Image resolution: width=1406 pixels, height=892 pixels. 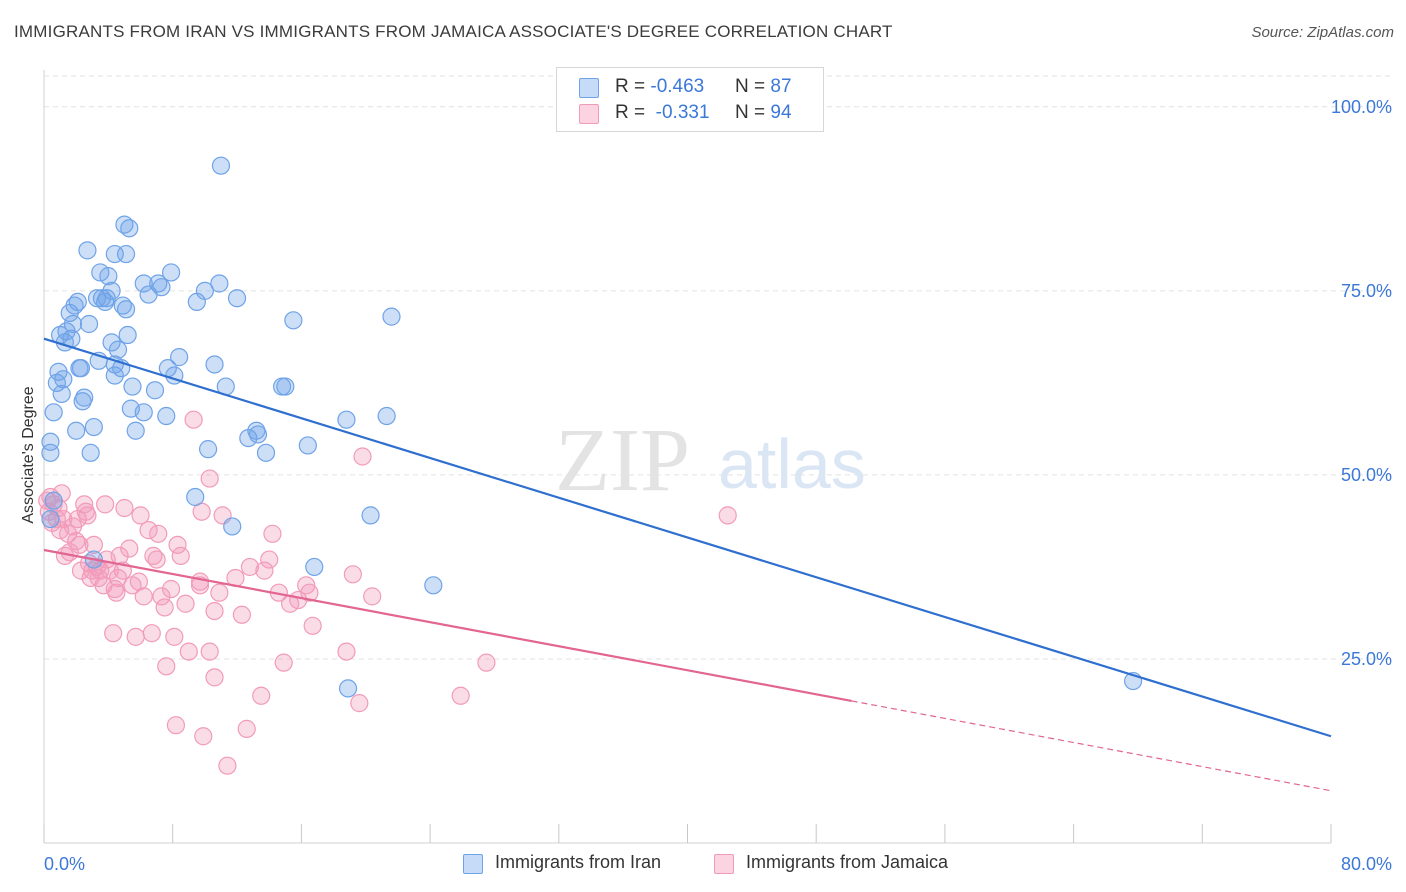 I want to click on watermark-zip: ZIP, so click(x=622, y=460).